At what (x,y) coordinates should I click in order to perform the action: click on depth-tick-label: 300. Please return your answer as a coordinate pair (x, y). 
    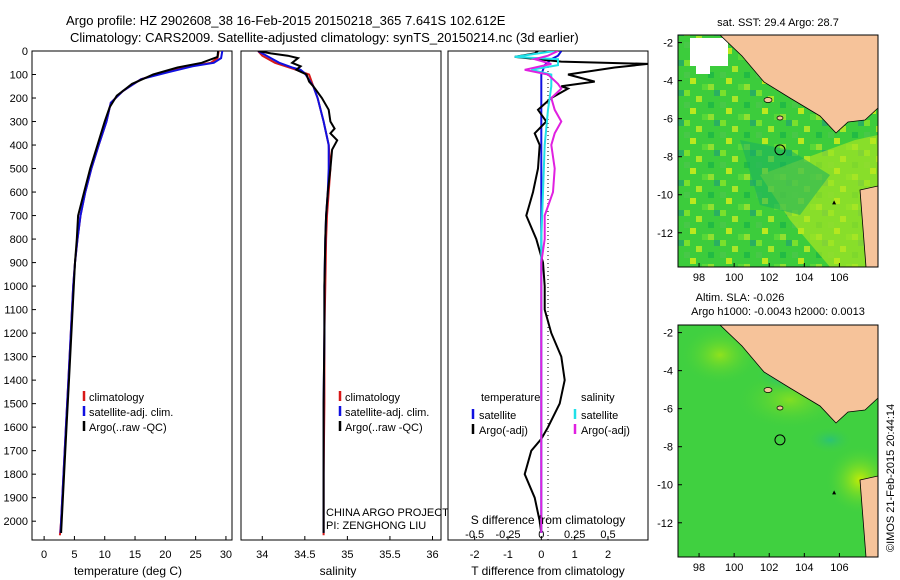
    Looking at the image, I should click on (19, 123).